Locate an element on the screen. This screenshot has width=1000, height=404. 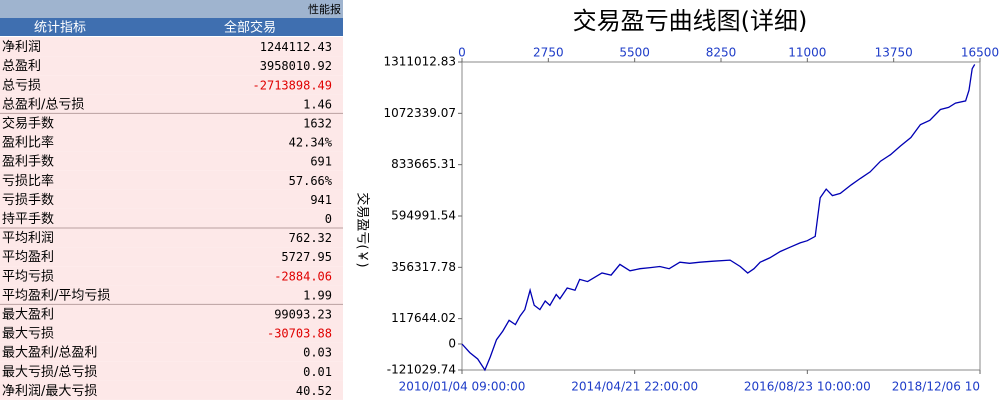
row-label: 亏损手数 is located at coordinates (28, 200).